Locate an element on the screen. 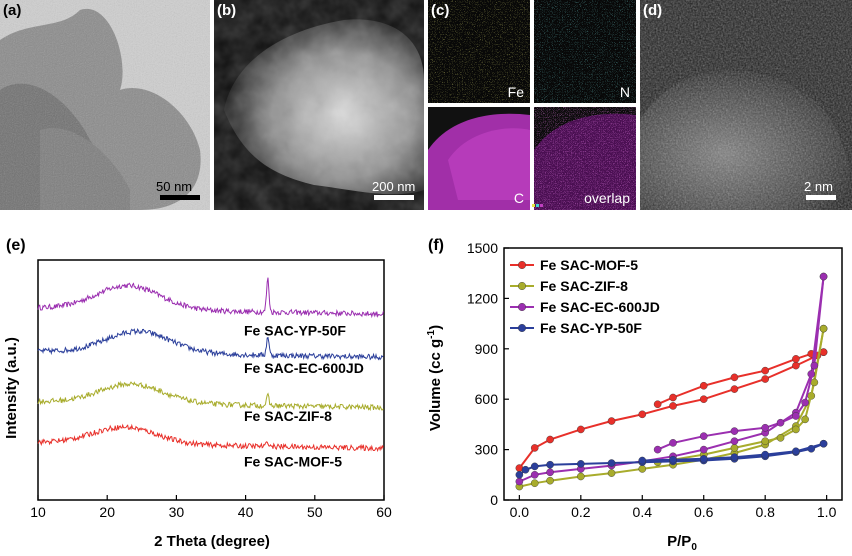 The height and width of the screenshot is (556, 852). xrd-series-zif8 is located at coordinates (210, 396).